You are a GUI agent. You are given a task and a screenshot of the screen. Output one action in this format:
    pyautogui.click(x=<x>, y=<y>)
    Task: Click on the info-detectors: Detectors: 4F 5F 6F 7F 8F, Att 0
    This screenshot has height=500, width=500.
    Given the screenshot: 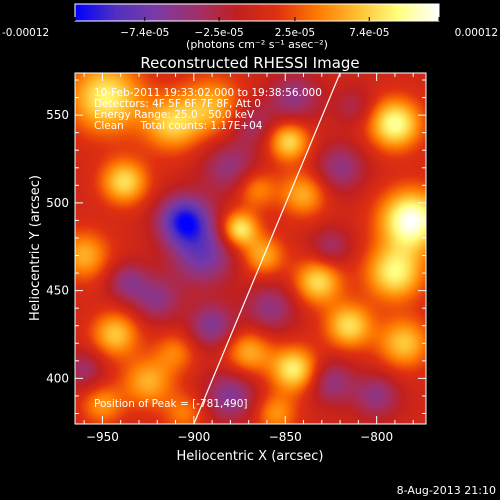 What is the action you would take?
    pyautogui.click(x=177, y=104)
    